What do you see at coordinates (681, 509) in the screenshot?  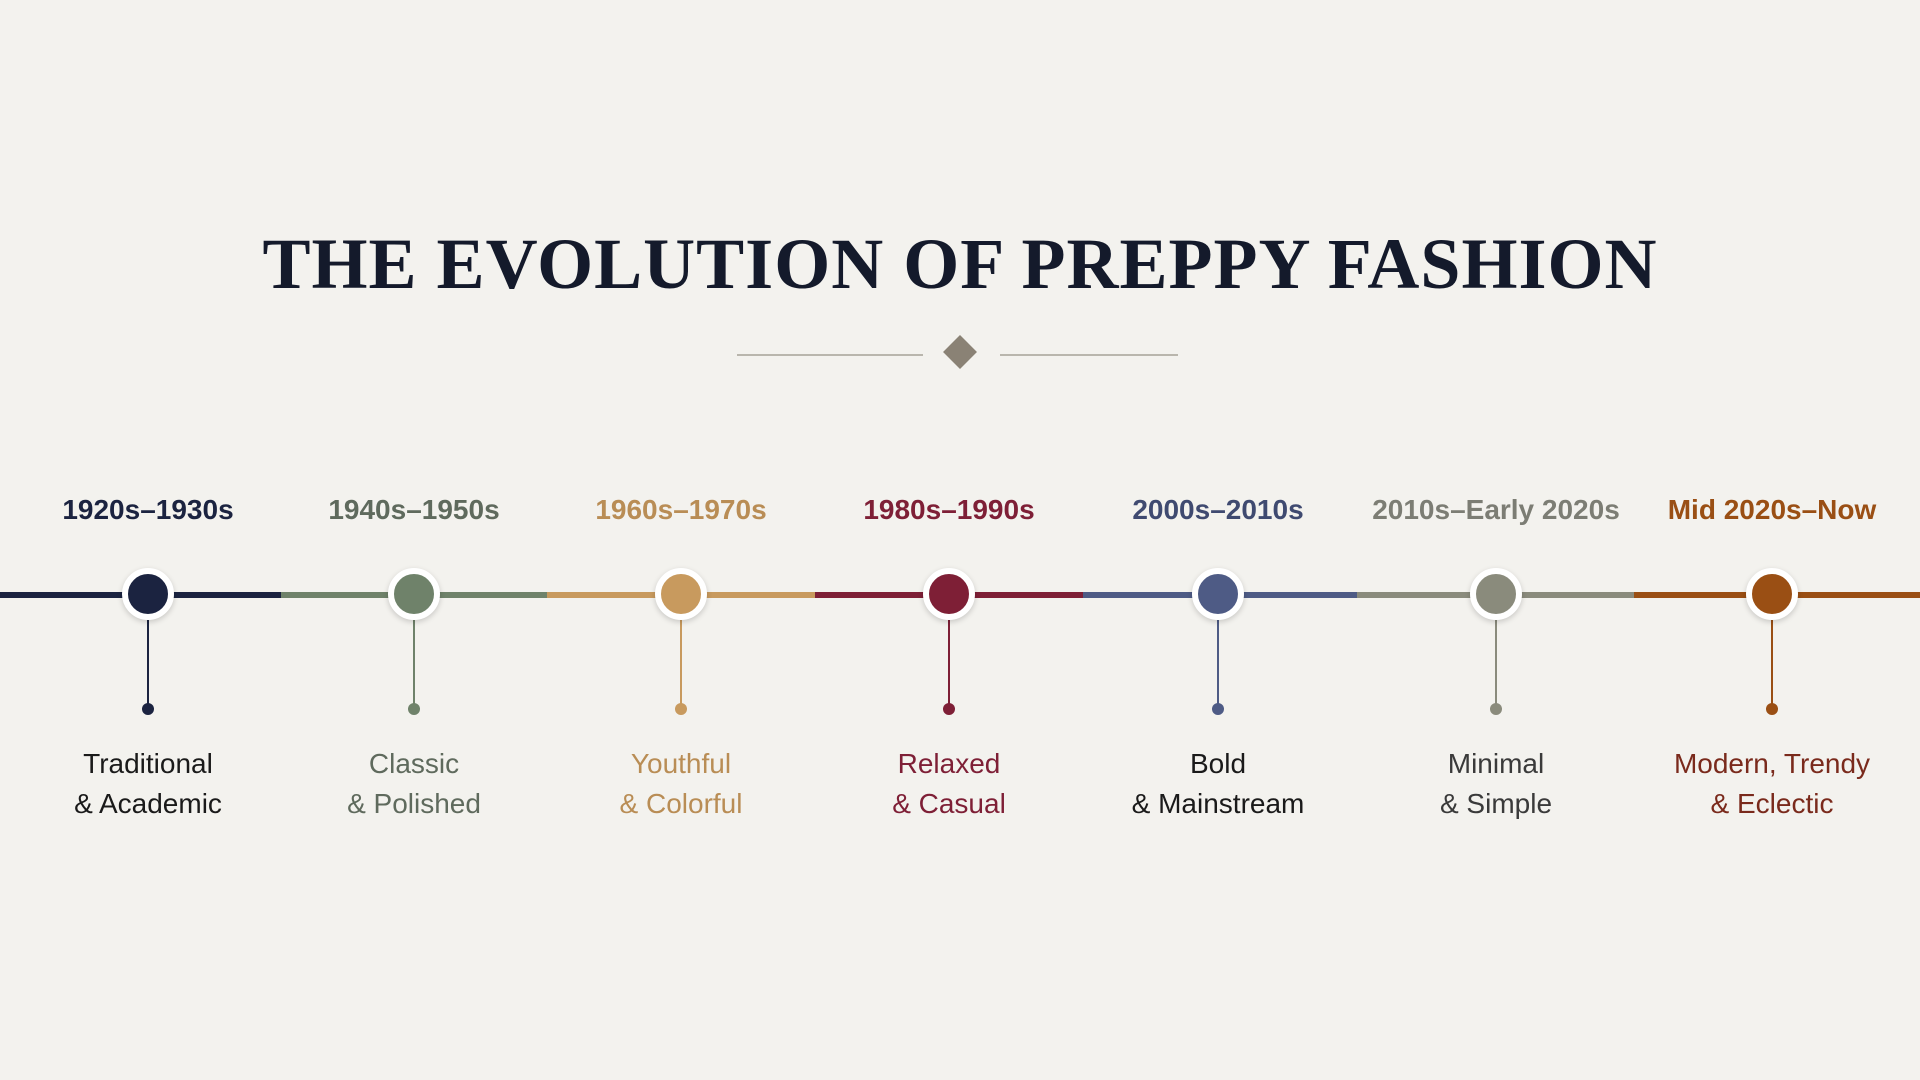 I see `era-label: 1960s–1970s` at bounding box center [681, 509].